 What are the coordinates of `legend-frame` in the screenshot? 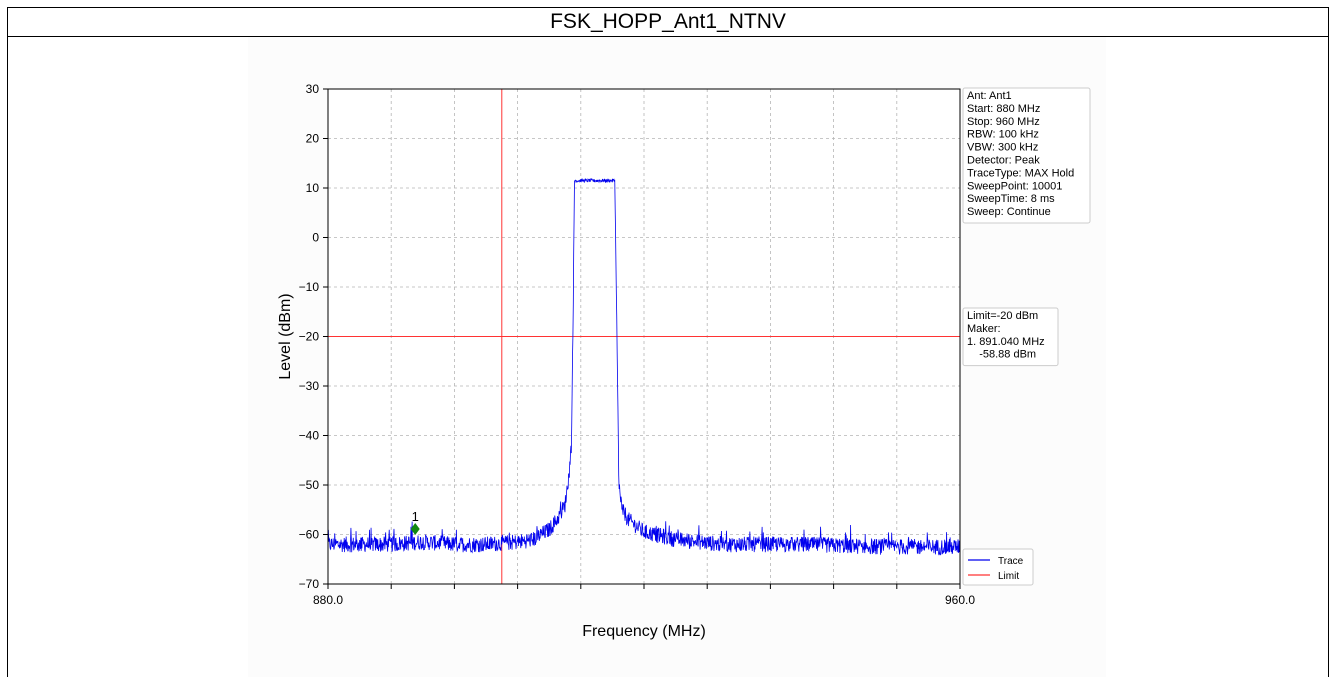 It's located at (998, 567).